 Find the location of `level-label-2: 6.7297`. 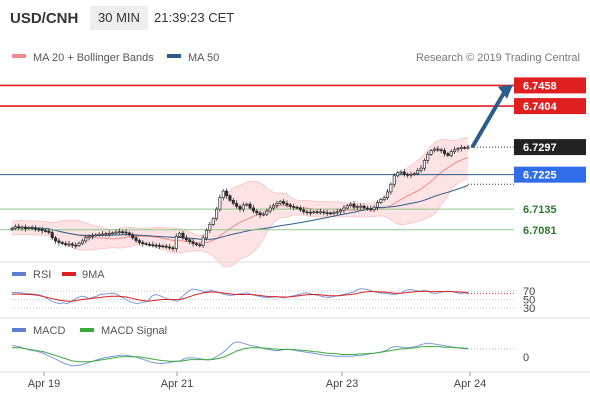

level-label-2: 6.7297 is located at coordinates (540, 148).